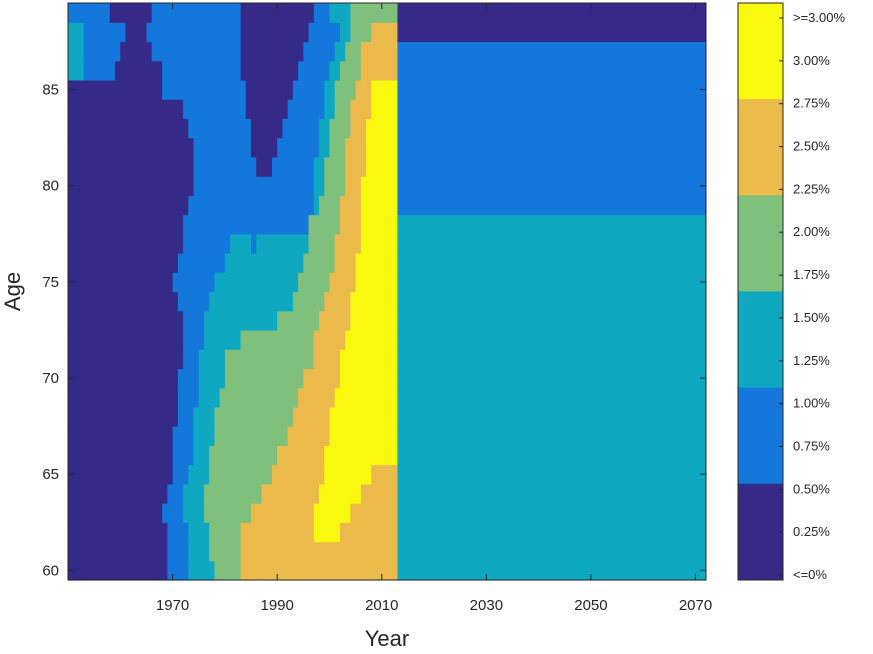 This screenshot has width=873, height=654. I want to click on colorbar-frame, so click(760, 291).